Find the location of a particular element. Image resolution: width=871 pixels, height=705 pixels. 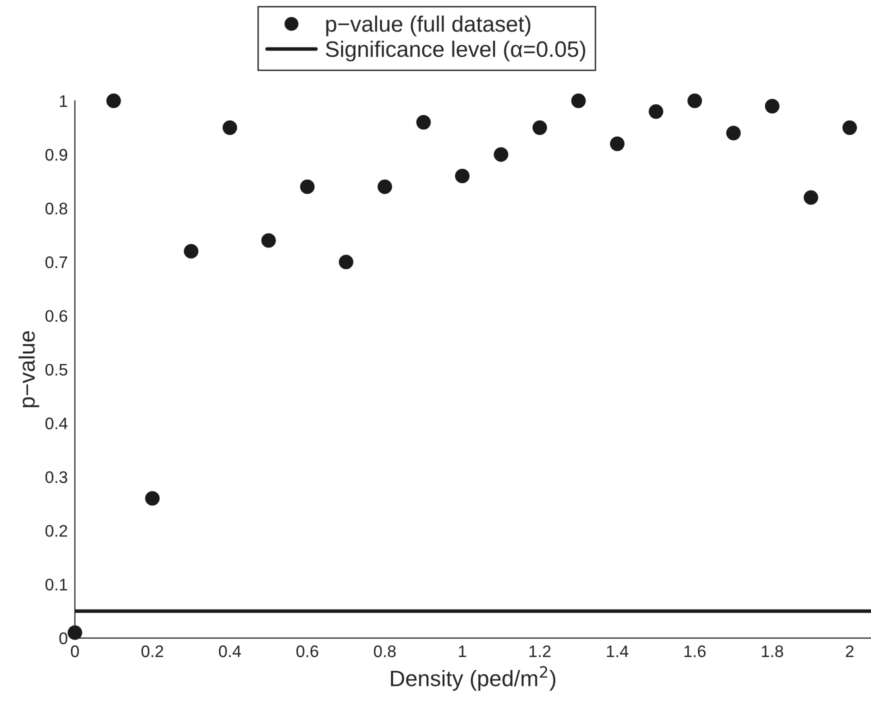

x-tick-label: 1.2 is located at coordinates (540, 651).